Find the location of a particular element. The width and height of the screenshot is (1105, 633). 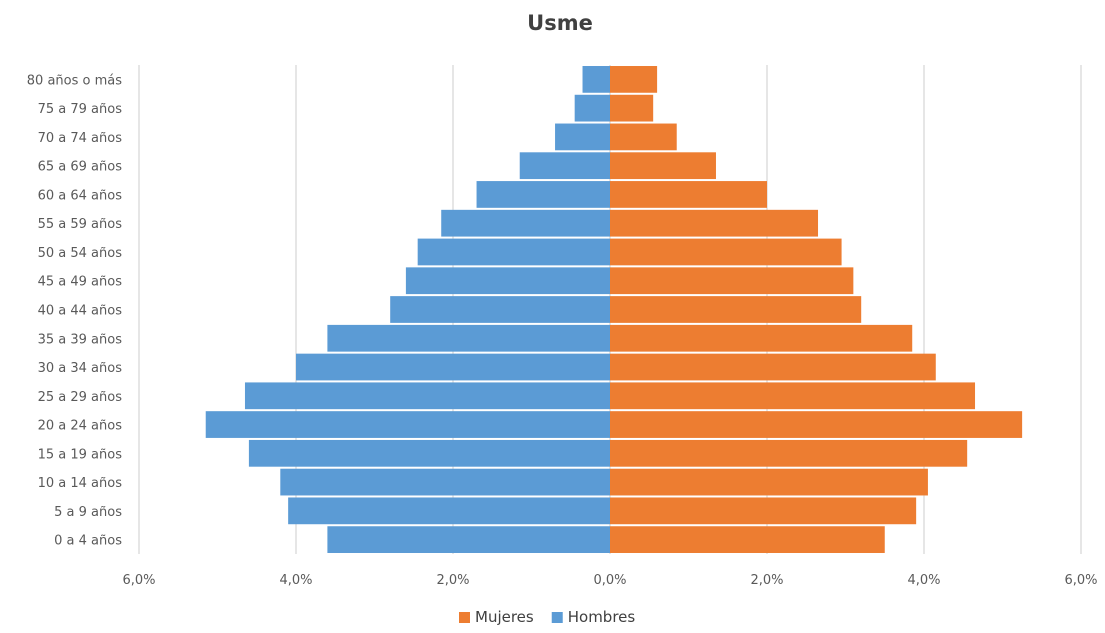

x-axis-ticks: 6,0% 4,0% 2,0% 0,0% 2,0% 4,0% 6,0% is located at coordinates (609, 580).